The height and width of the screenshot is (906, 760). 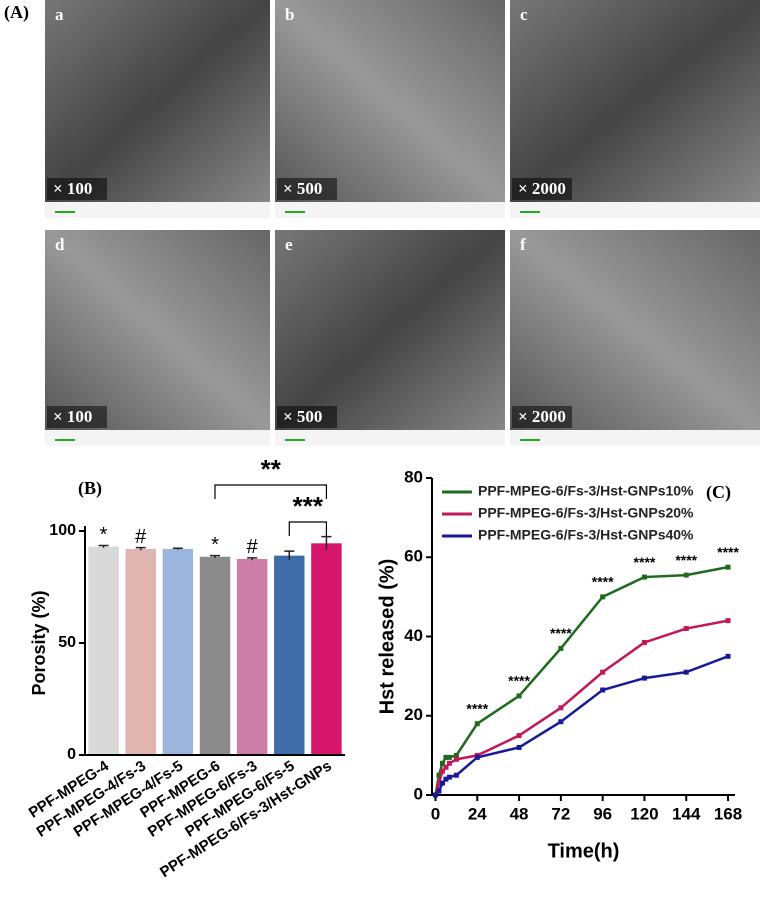 What do you see at coordinates (524, 14) in the screenshot?
I see `image-letter: c` at bounding box center [524, 14].